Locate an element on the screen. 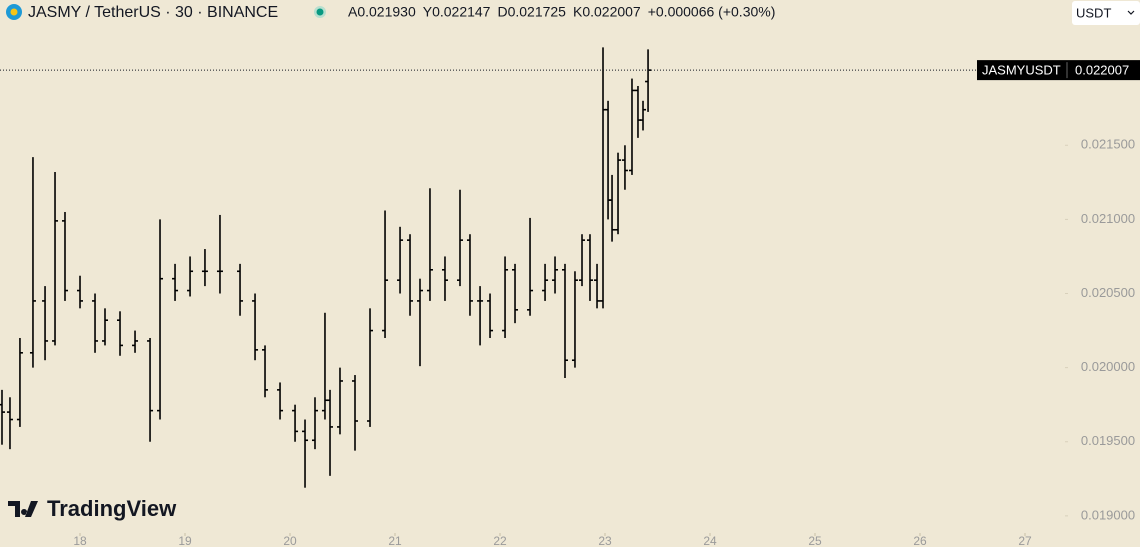  change-value: +0.000066 (+0.30%) is located at coordinates (712, 12).